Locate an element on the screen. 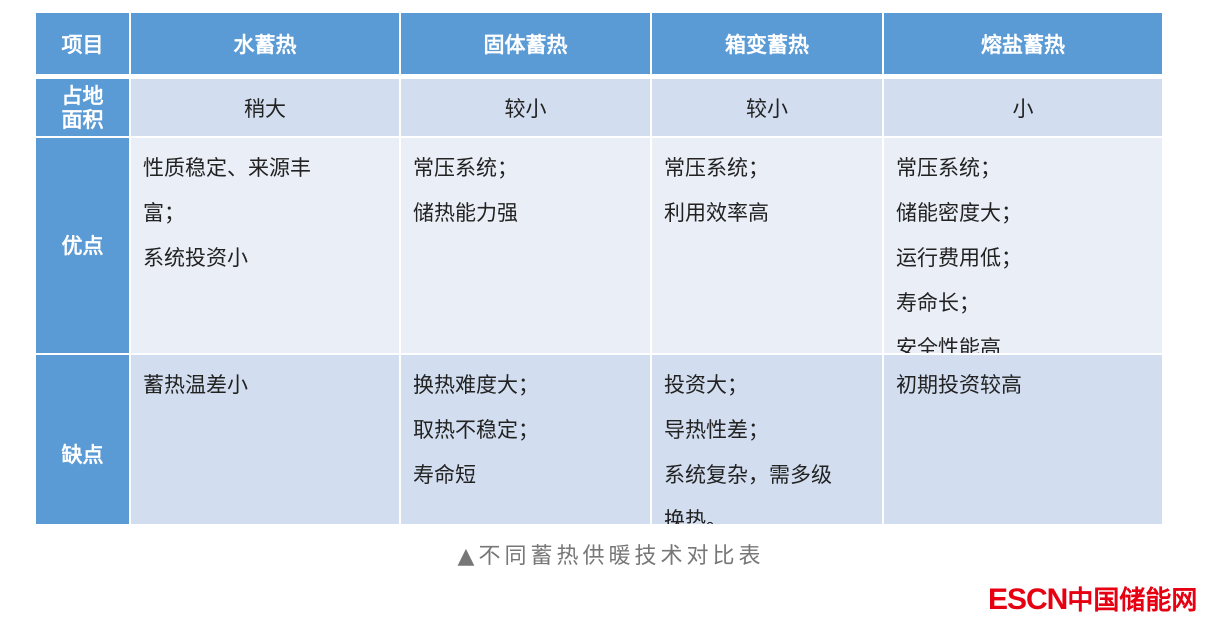 This screenshot has height=625, width=1222. cell-text: 初期投资较高 is located at coordinates (959, 385).